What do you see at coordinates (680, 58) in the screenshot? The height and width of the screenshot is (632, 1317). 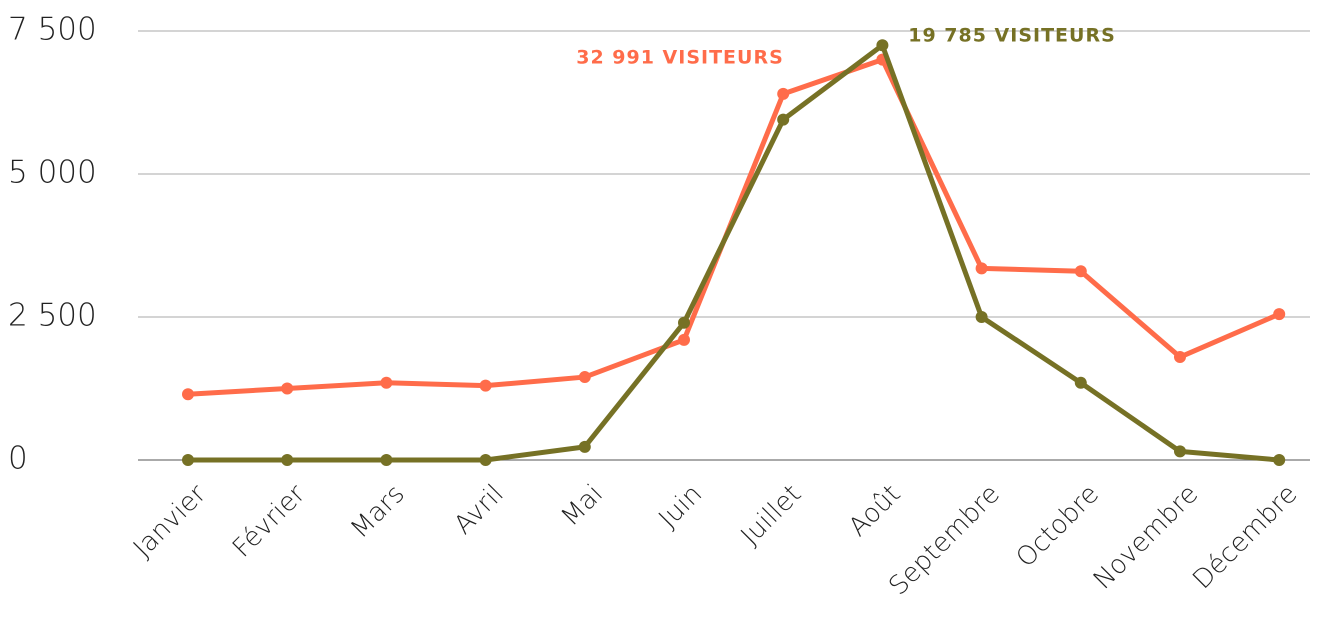 I see `annotation: 32 991 VISITEURS` at bounding box center [680, 58].